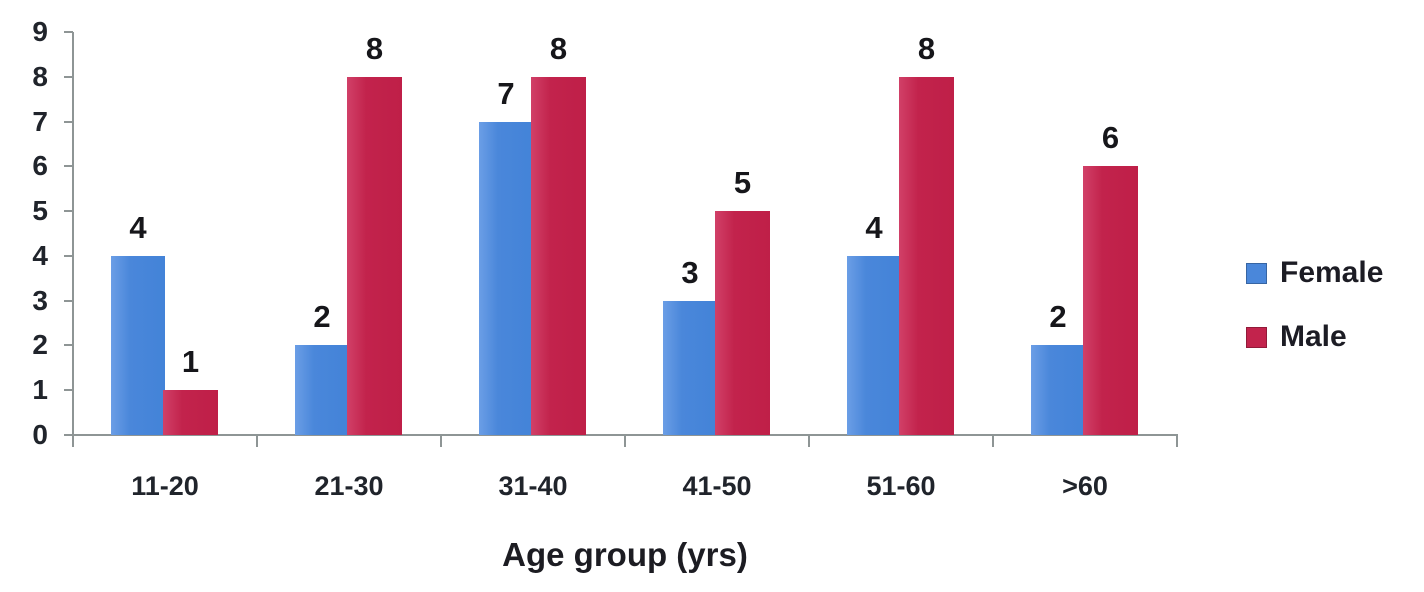 This screenshot has height=592, width=1424. What do you see at coordinates (1110, 300) in the screenshot?
I see `bar-male->60` at bounding box center [1110, 300].